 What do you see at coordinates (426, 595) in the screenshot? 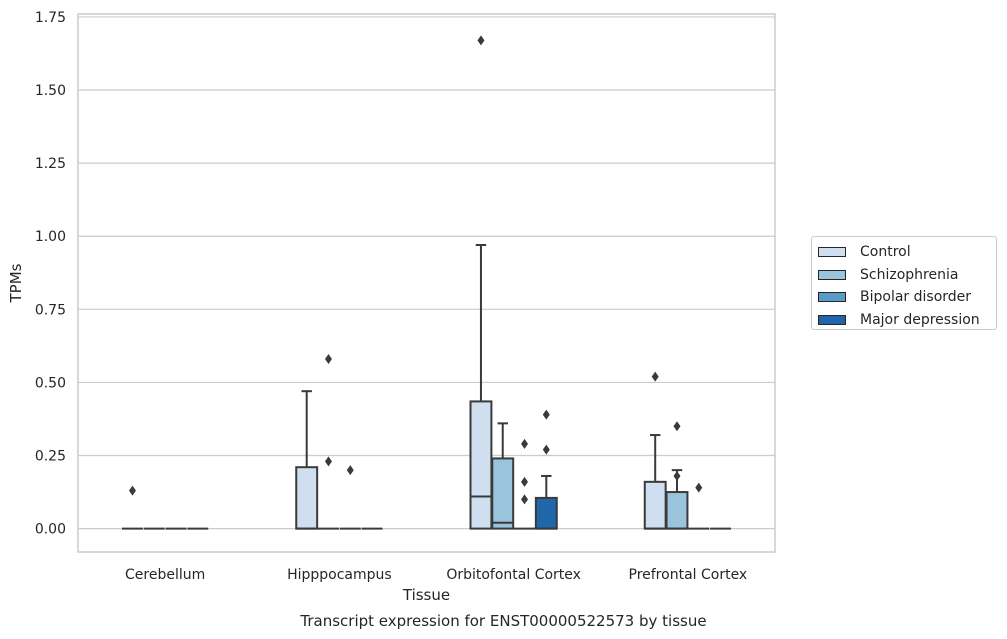
I see `x-axis-label: Tissue` at bounding box center [426, 595].